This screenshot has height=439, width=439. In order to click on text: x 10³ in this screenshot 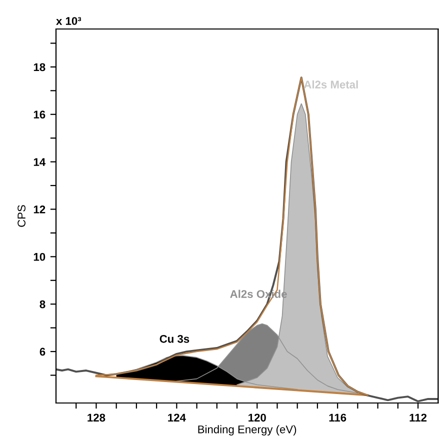, I will do `click(69, 21)`.